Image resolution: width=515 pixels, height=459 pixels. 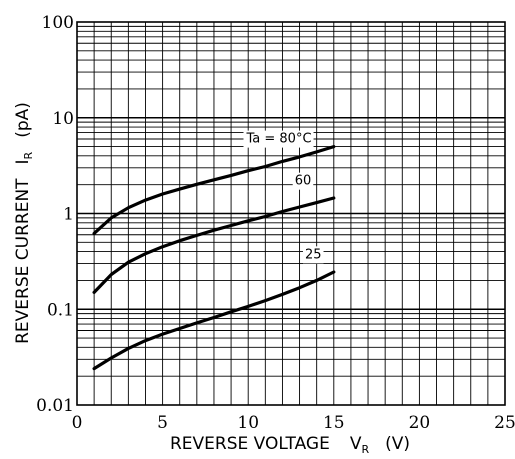 What do you see at coordinates (60, 310) in the screenshot?
I see `y-tick-label: 0.1` at bounding box center [60, 310].